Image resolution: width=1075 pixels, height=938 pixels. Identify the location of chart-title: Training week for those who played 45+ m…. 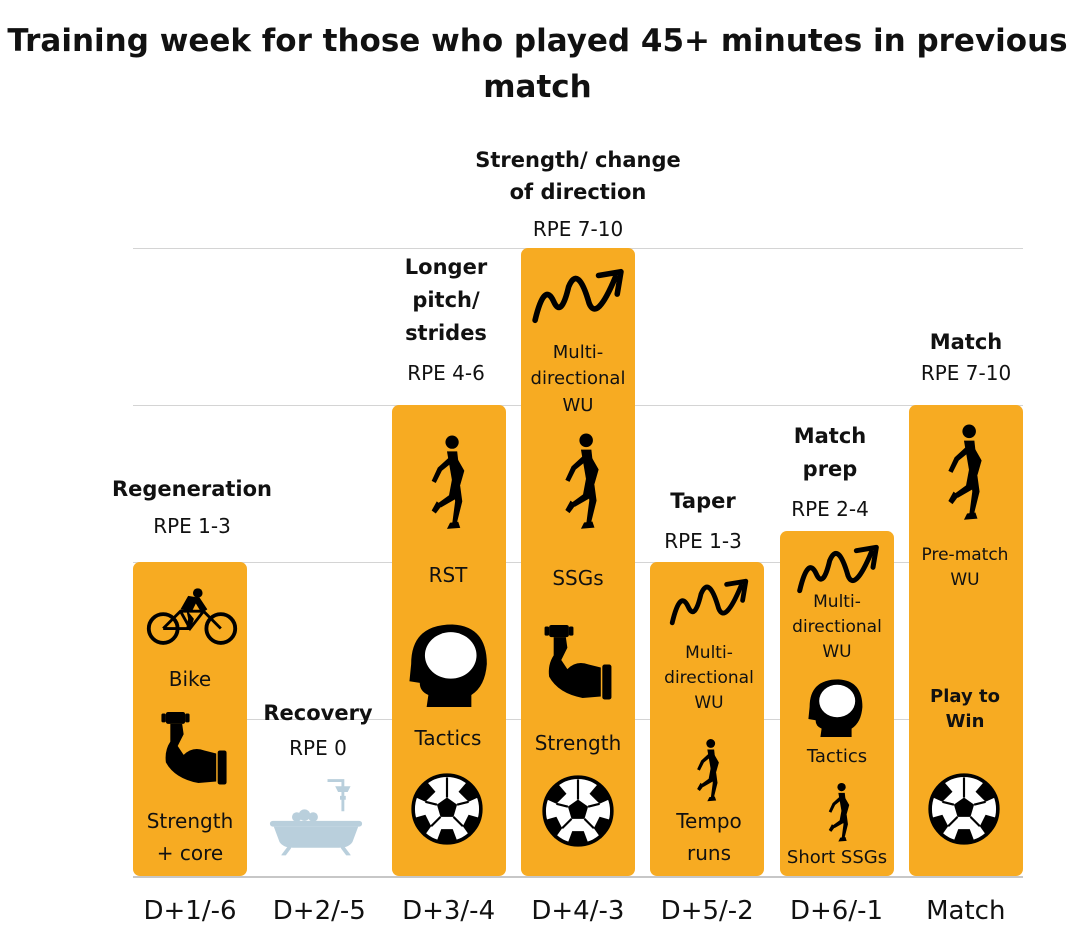
(537, 64).